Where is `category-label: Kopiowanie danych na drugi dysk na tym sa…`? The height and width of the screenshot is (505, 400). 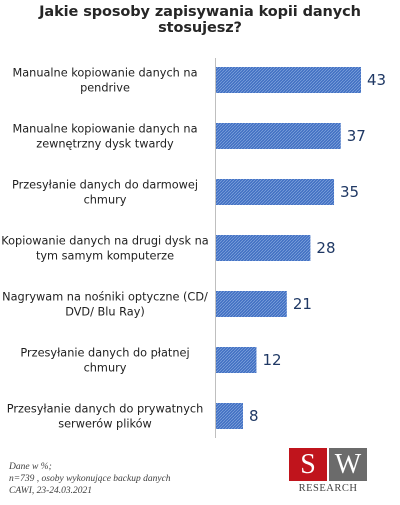
category-label: Kopiowanie danych na drugi dysk na tym sa… is located at coordinates (104, 249).